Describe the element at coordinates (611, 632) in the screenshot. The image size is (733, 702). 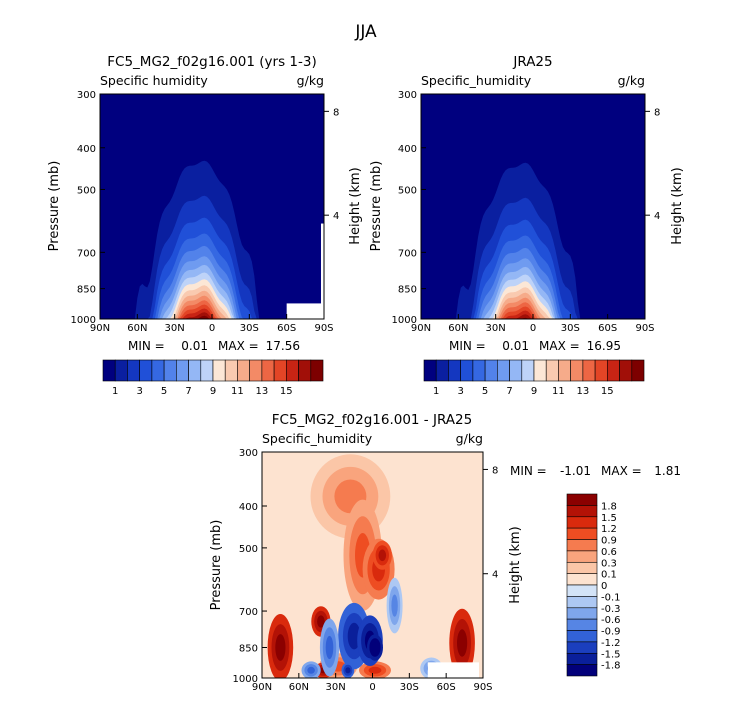
I see `colorbar-label: -0.9` at that location.